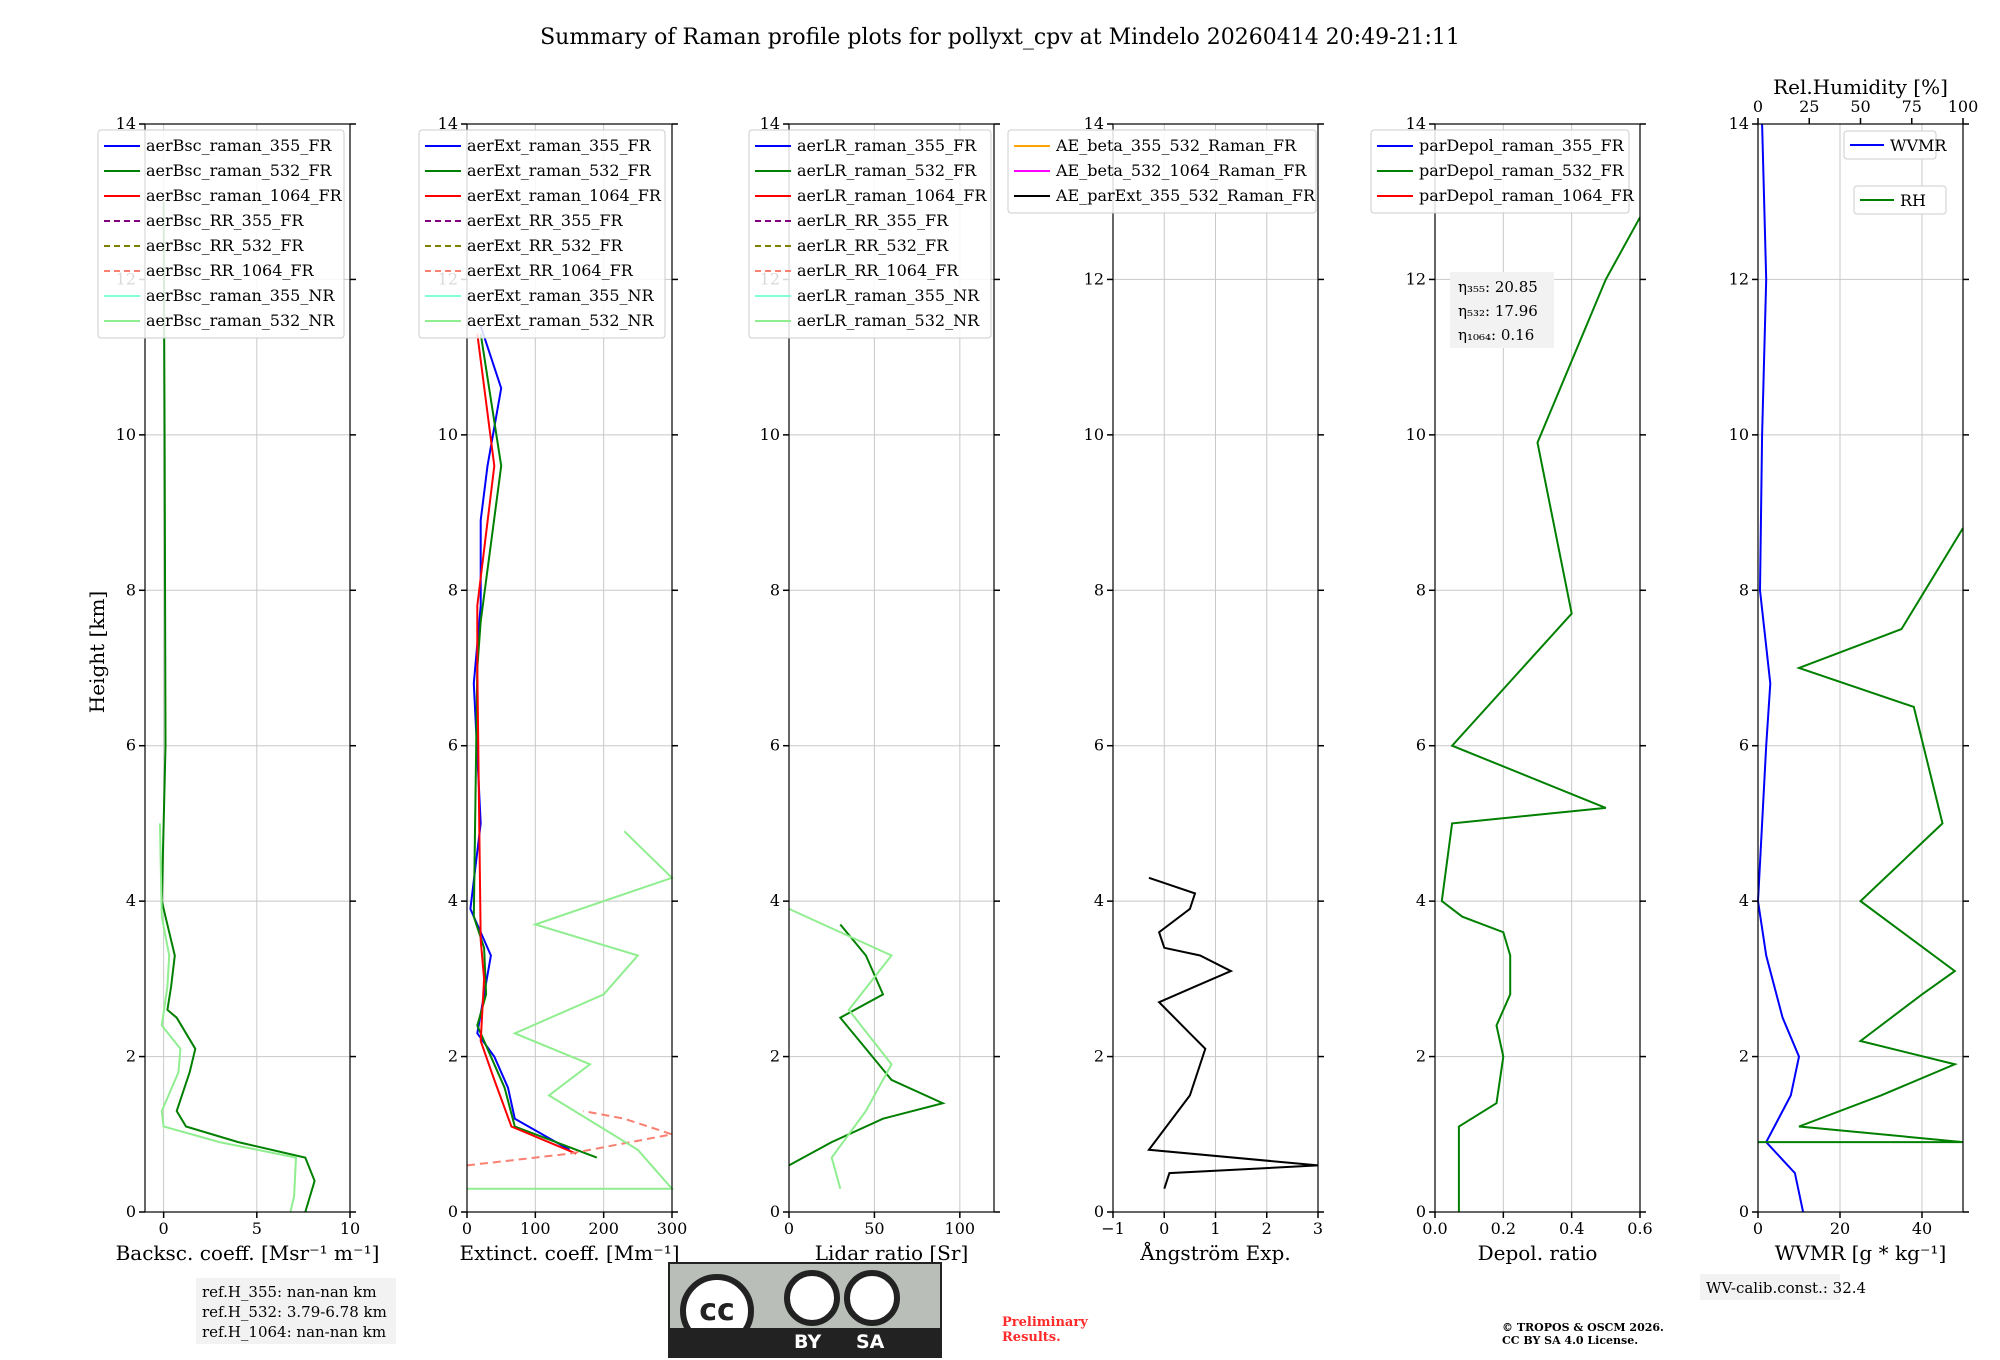 This screenshot has height=1360, width=2000. Describe the element at coordinates (1913, 200) in the screenshot. I see `legend-label: RH` at that location.